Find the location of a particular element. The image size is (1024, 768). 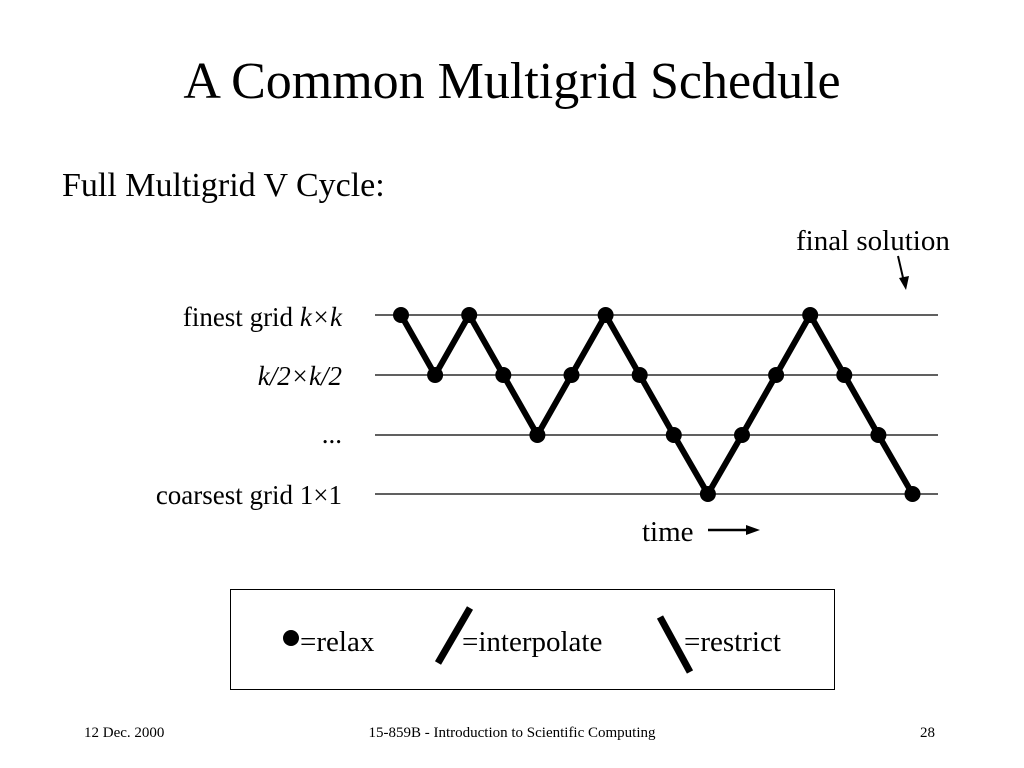

level-label-finest-text: finest grid is located at coordinates (241, 317).